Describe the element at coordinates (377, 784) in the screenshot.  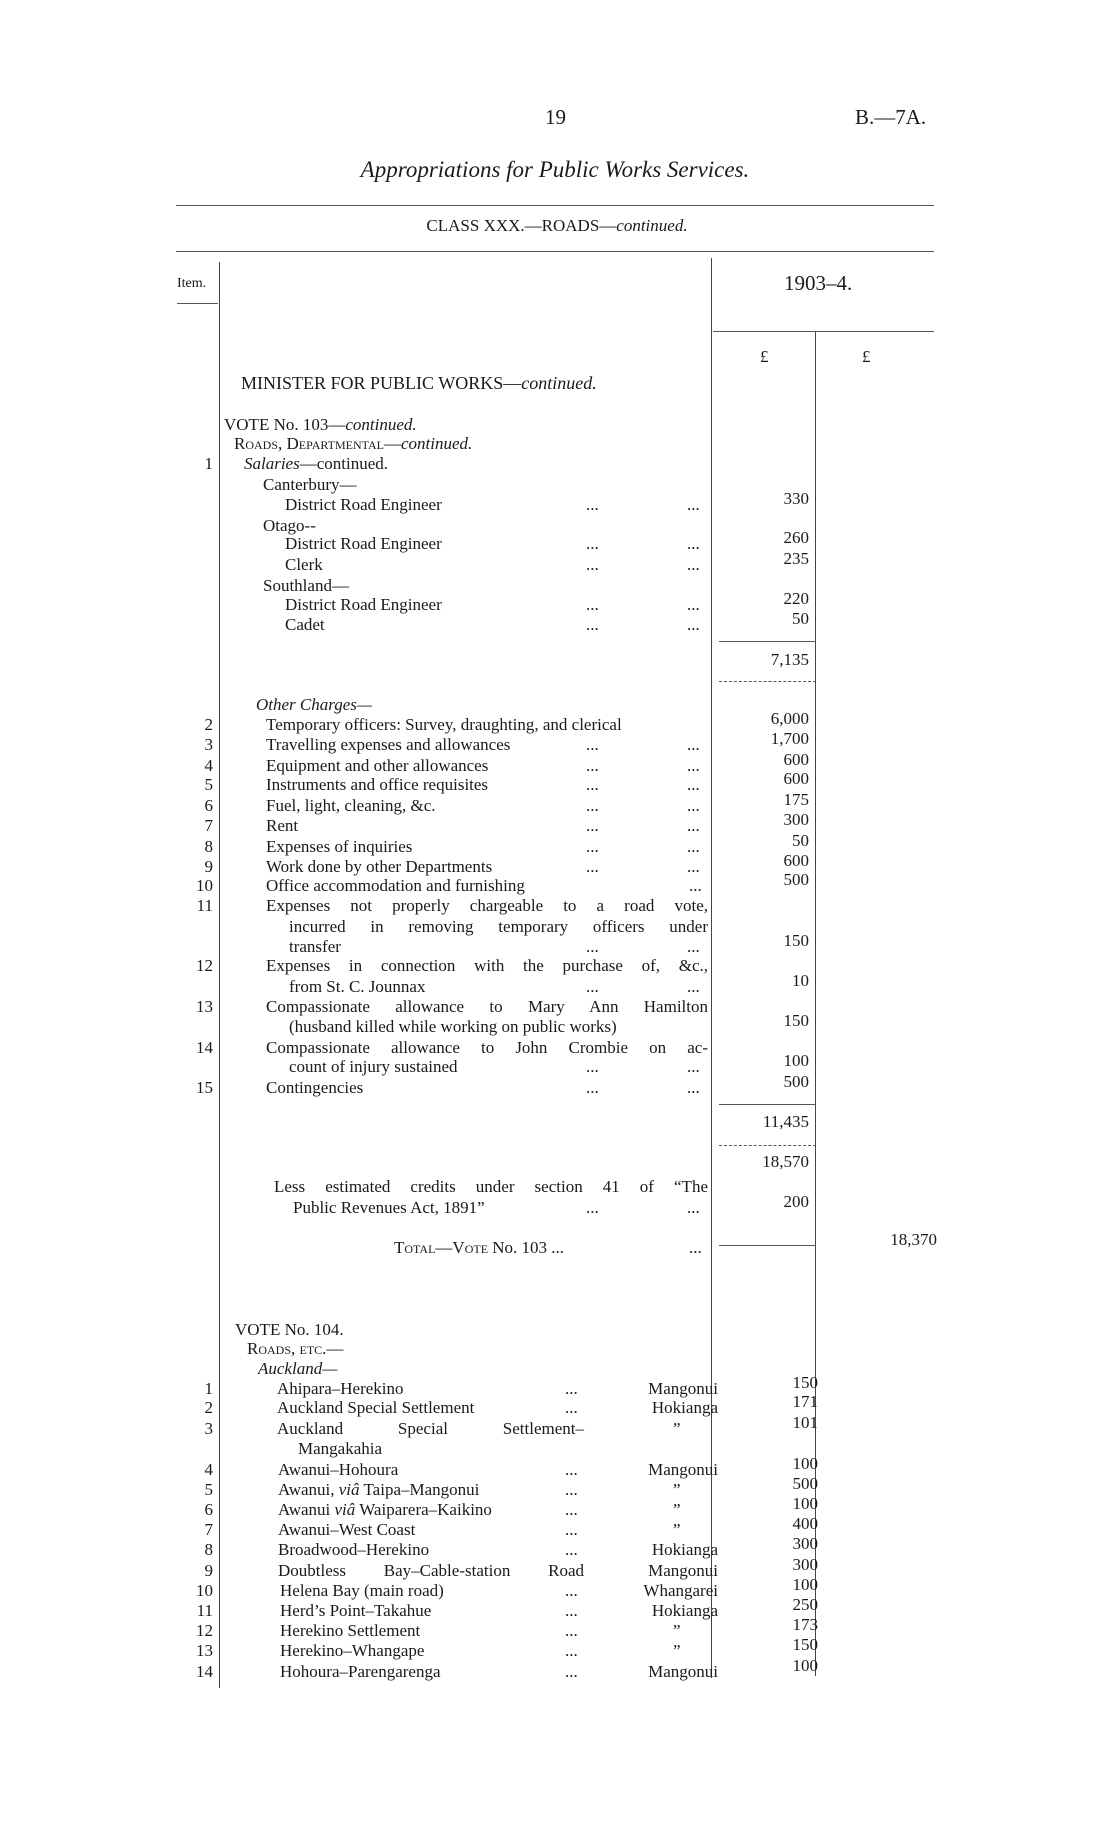
I see `text-span: Instruments and office requisites` at that location.